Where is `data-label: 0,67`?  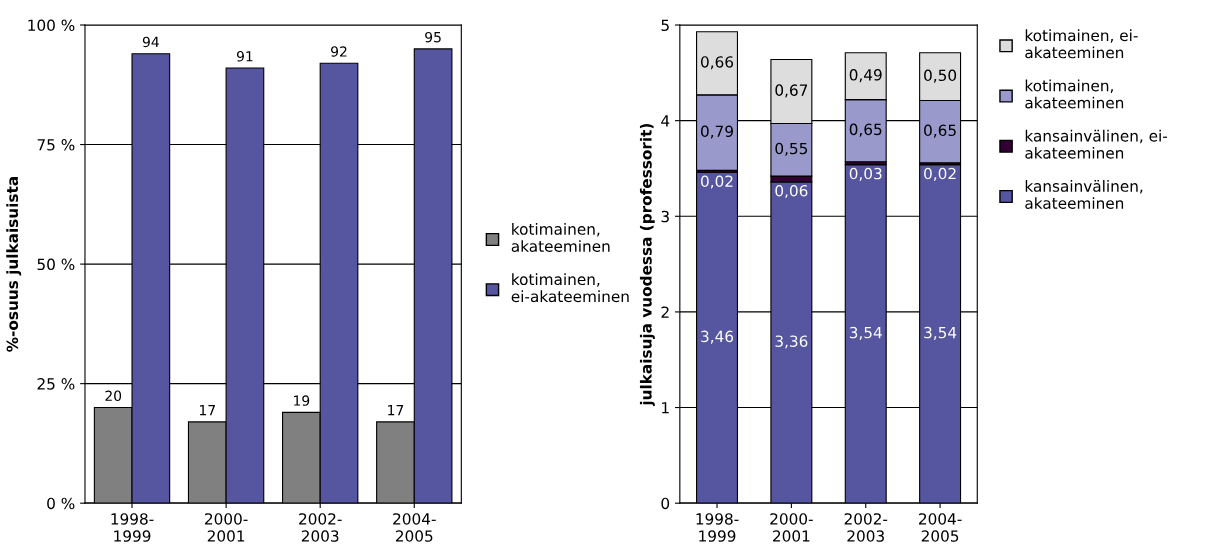
data-label: 0,67 is located at coordinates (791, 91).